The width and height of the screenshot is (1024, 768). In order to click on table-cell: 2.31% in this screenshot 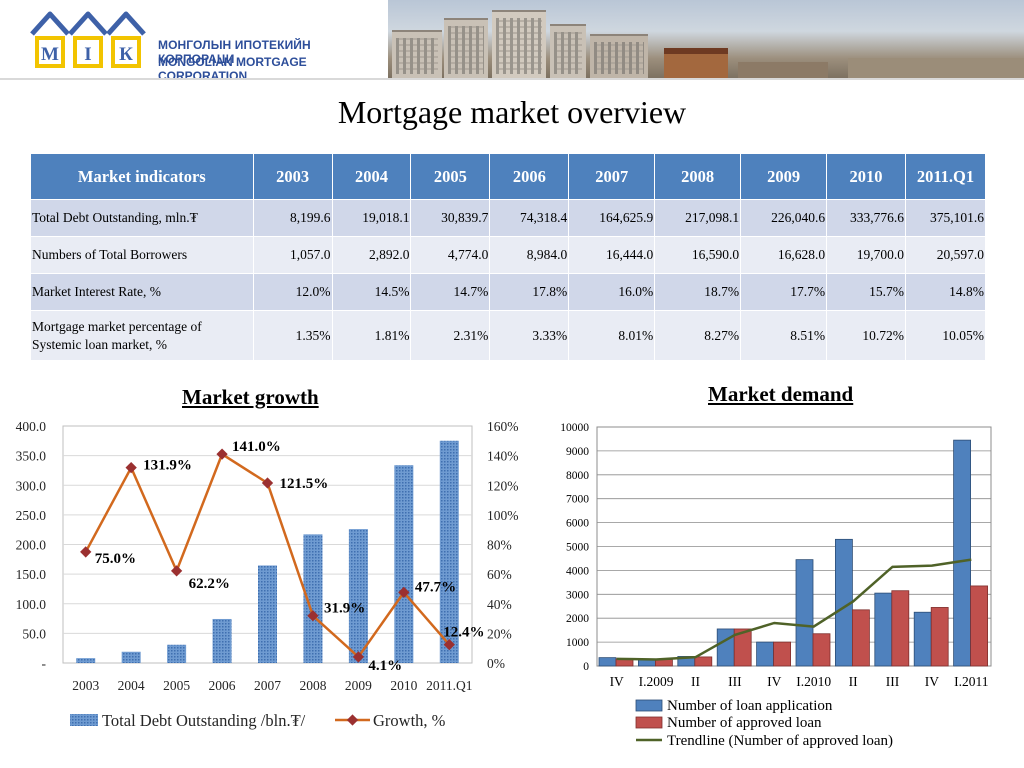, I will do `click(450, 335)`.